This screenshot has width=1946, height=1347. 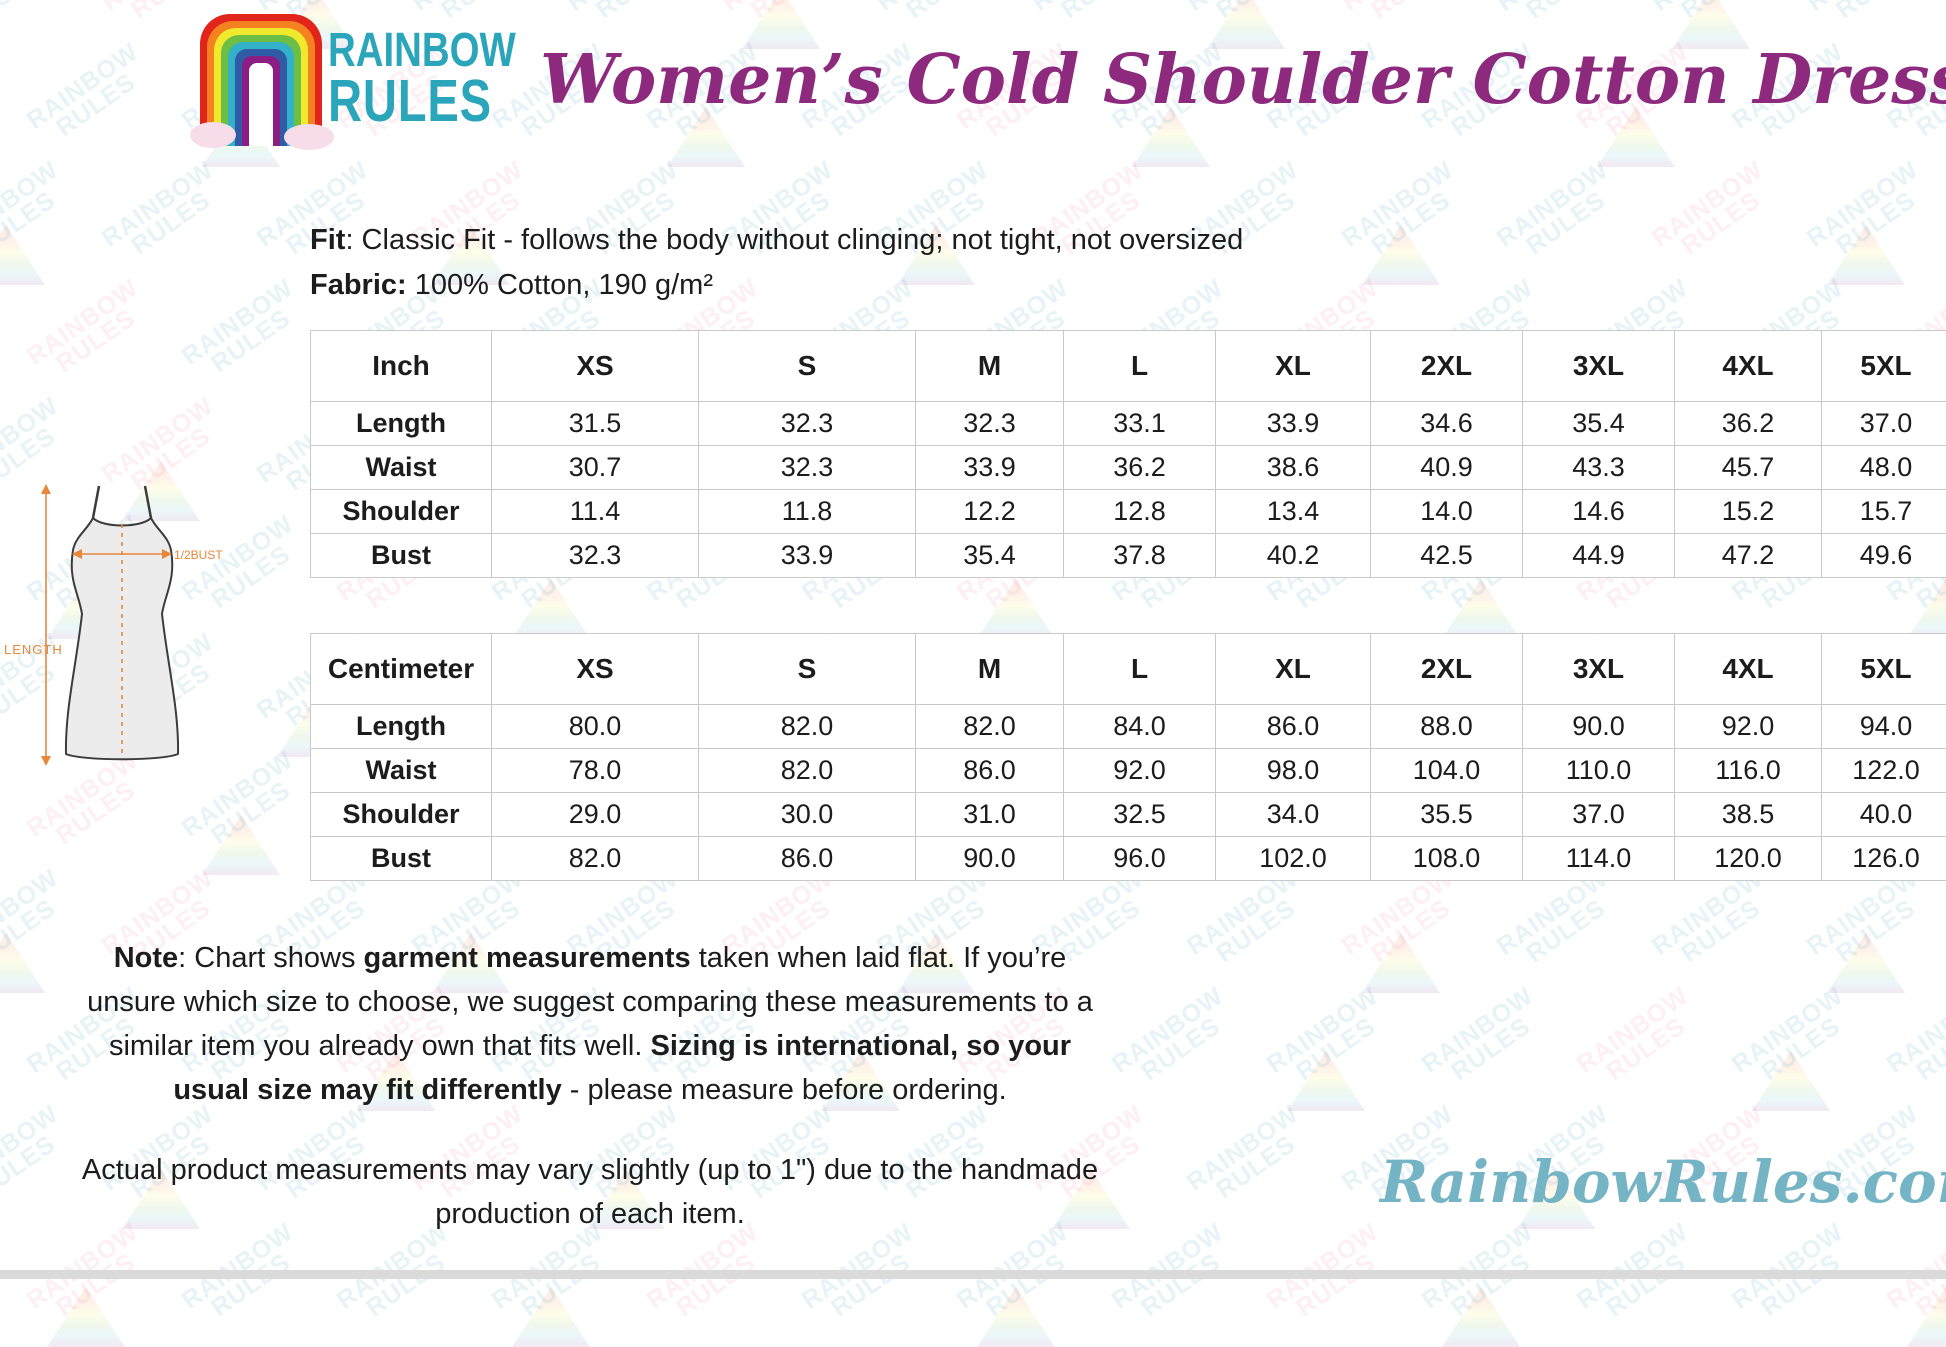 What do you see at coordinates (784, 1090) in the screenshot?
I see `note-text: - please measure before ordering.` at bounding box center [784, 1090].